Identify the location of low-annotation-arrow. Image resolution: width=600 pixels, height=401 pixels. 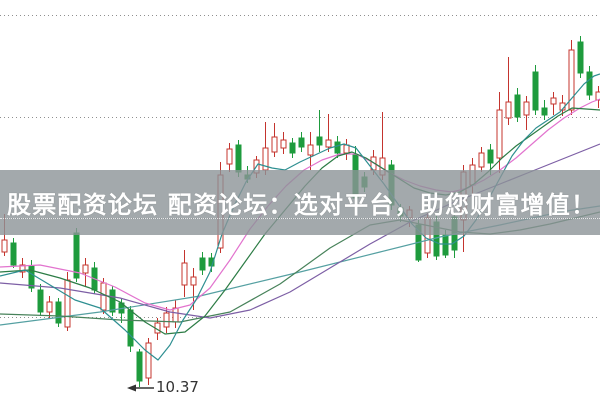
(140, 388).